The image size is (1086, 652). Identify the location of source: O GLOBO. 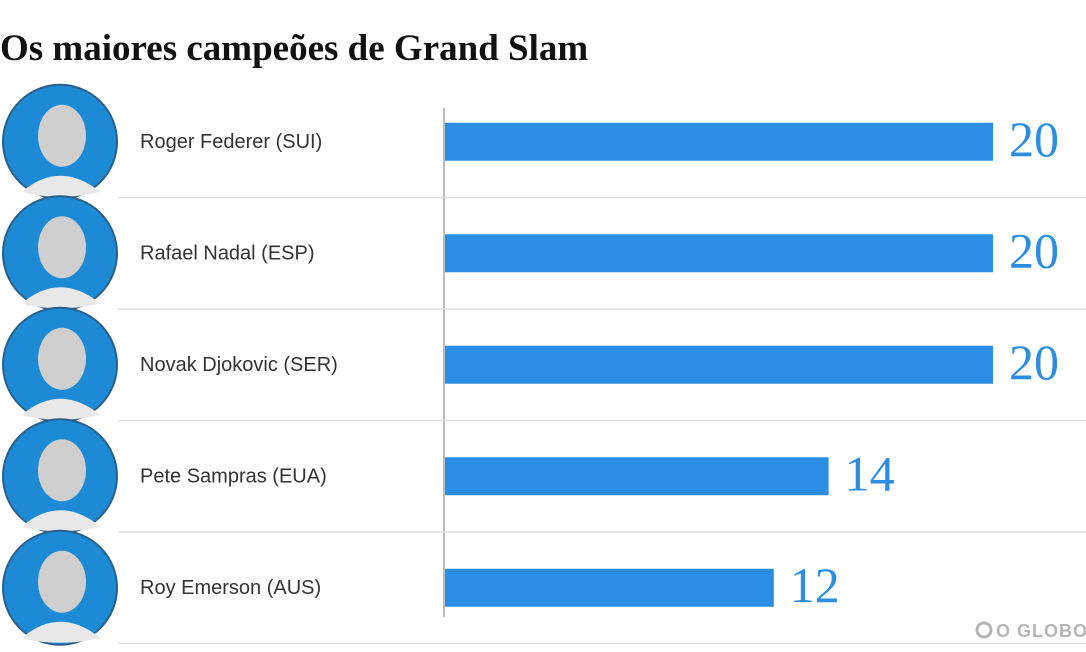
(1041, 631).